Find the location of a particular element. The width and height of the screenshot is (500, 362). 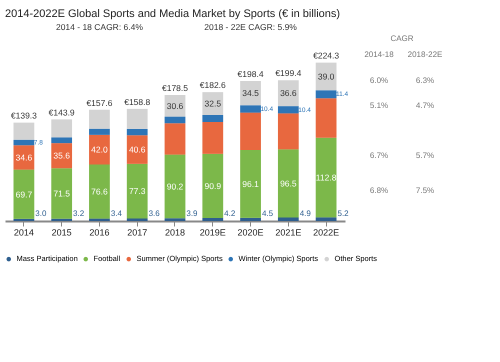

x-tick-label: 2021E is located at coordinates (288, 233).